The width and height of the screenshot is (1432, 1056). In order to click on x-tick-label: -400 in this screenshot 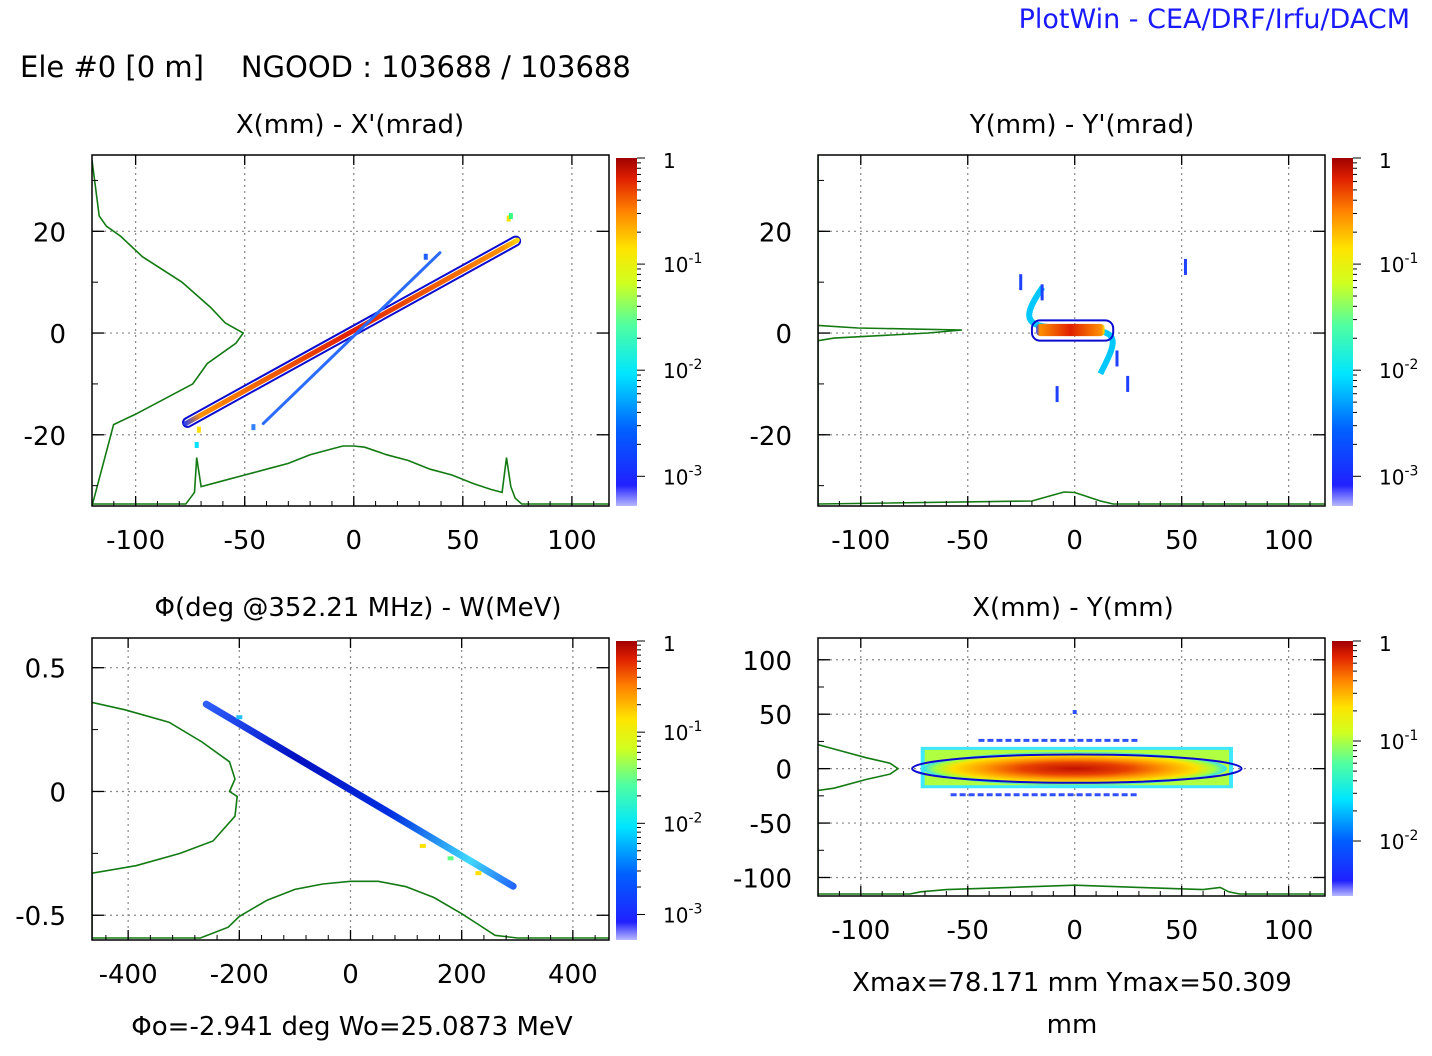, I will do `click(128, 975)`.